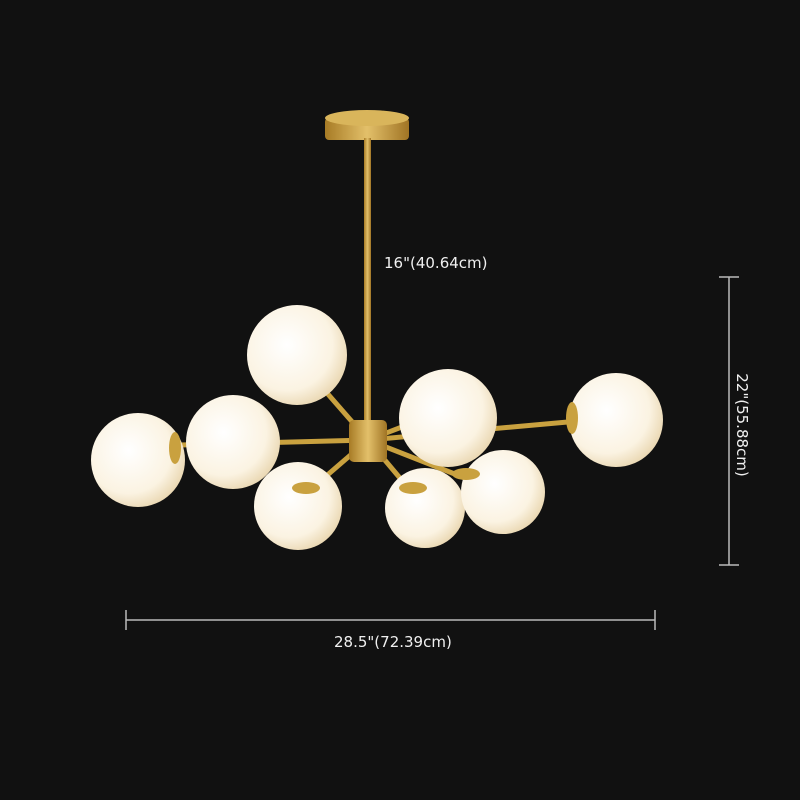  I want to click on rod-length-label: 16"(40.64cm), so click(436, 263).